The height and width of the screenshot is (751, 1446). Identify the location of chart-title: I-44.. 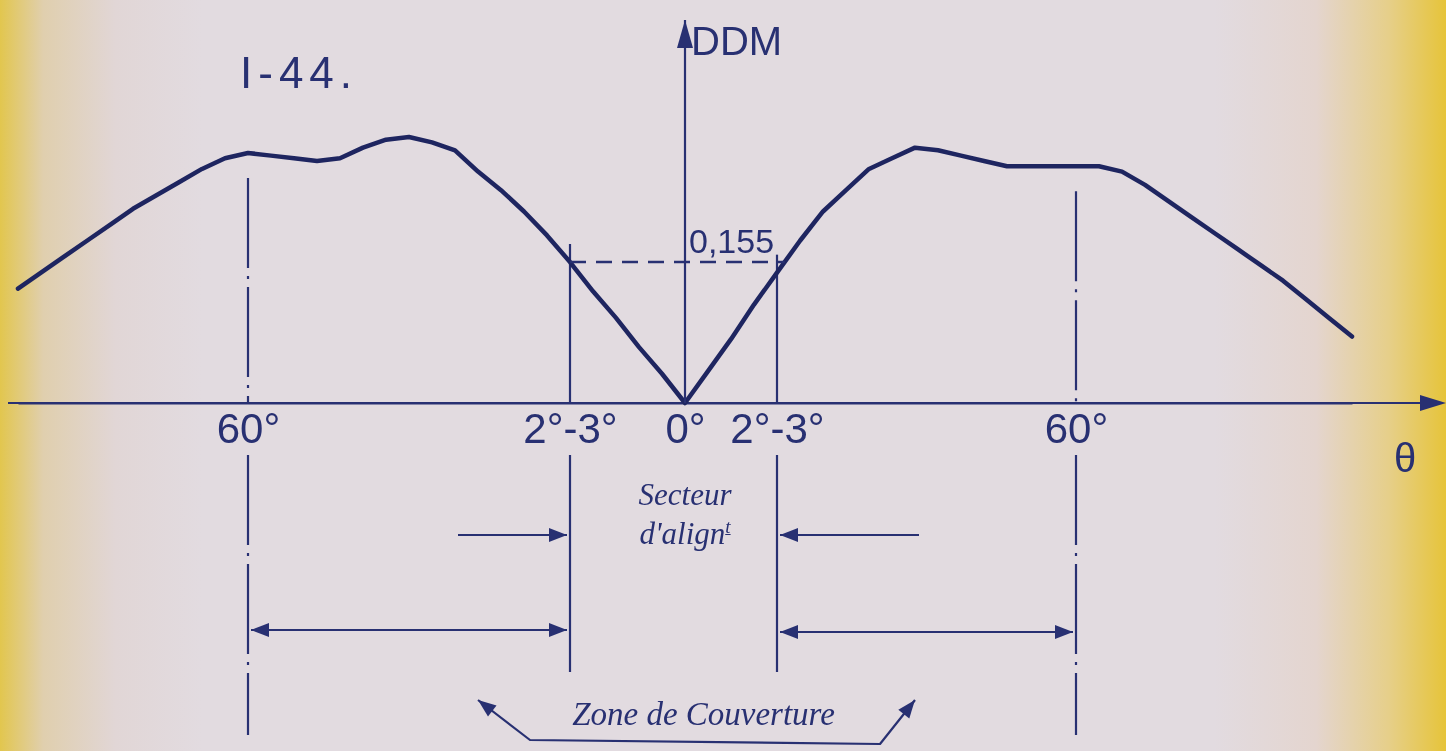
(299, 72).